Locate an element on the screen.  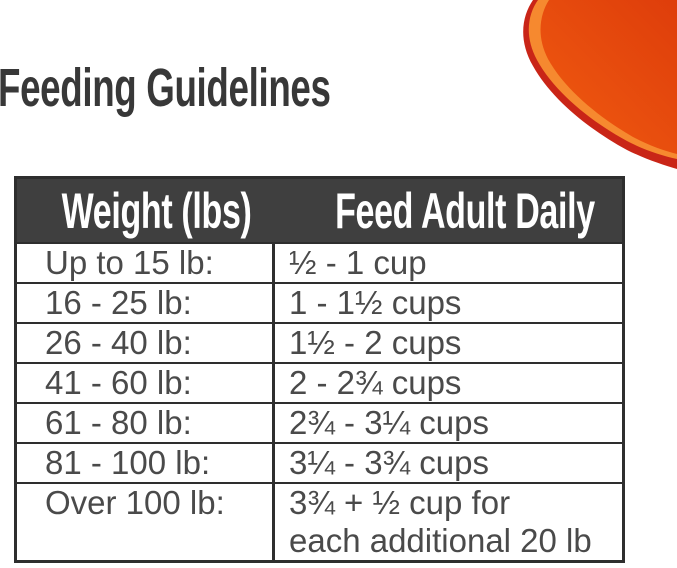
table-row: 61 - 80 lb: 2¾ - 3¼ cups is located at coordinates (319, 423).